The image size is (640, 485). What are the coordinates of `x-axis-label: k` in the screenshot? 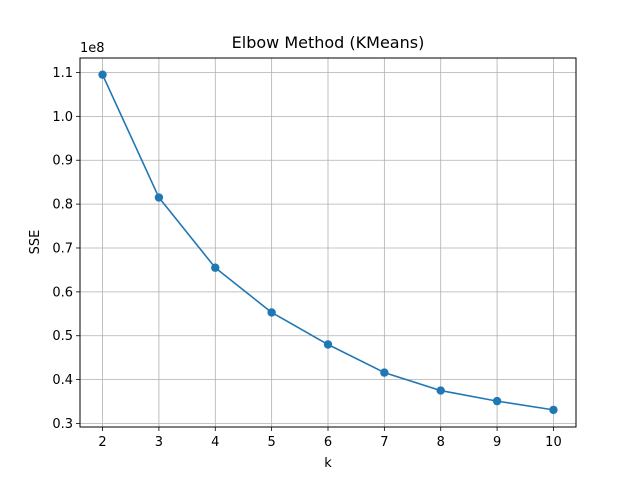 It's located at (328, 463).